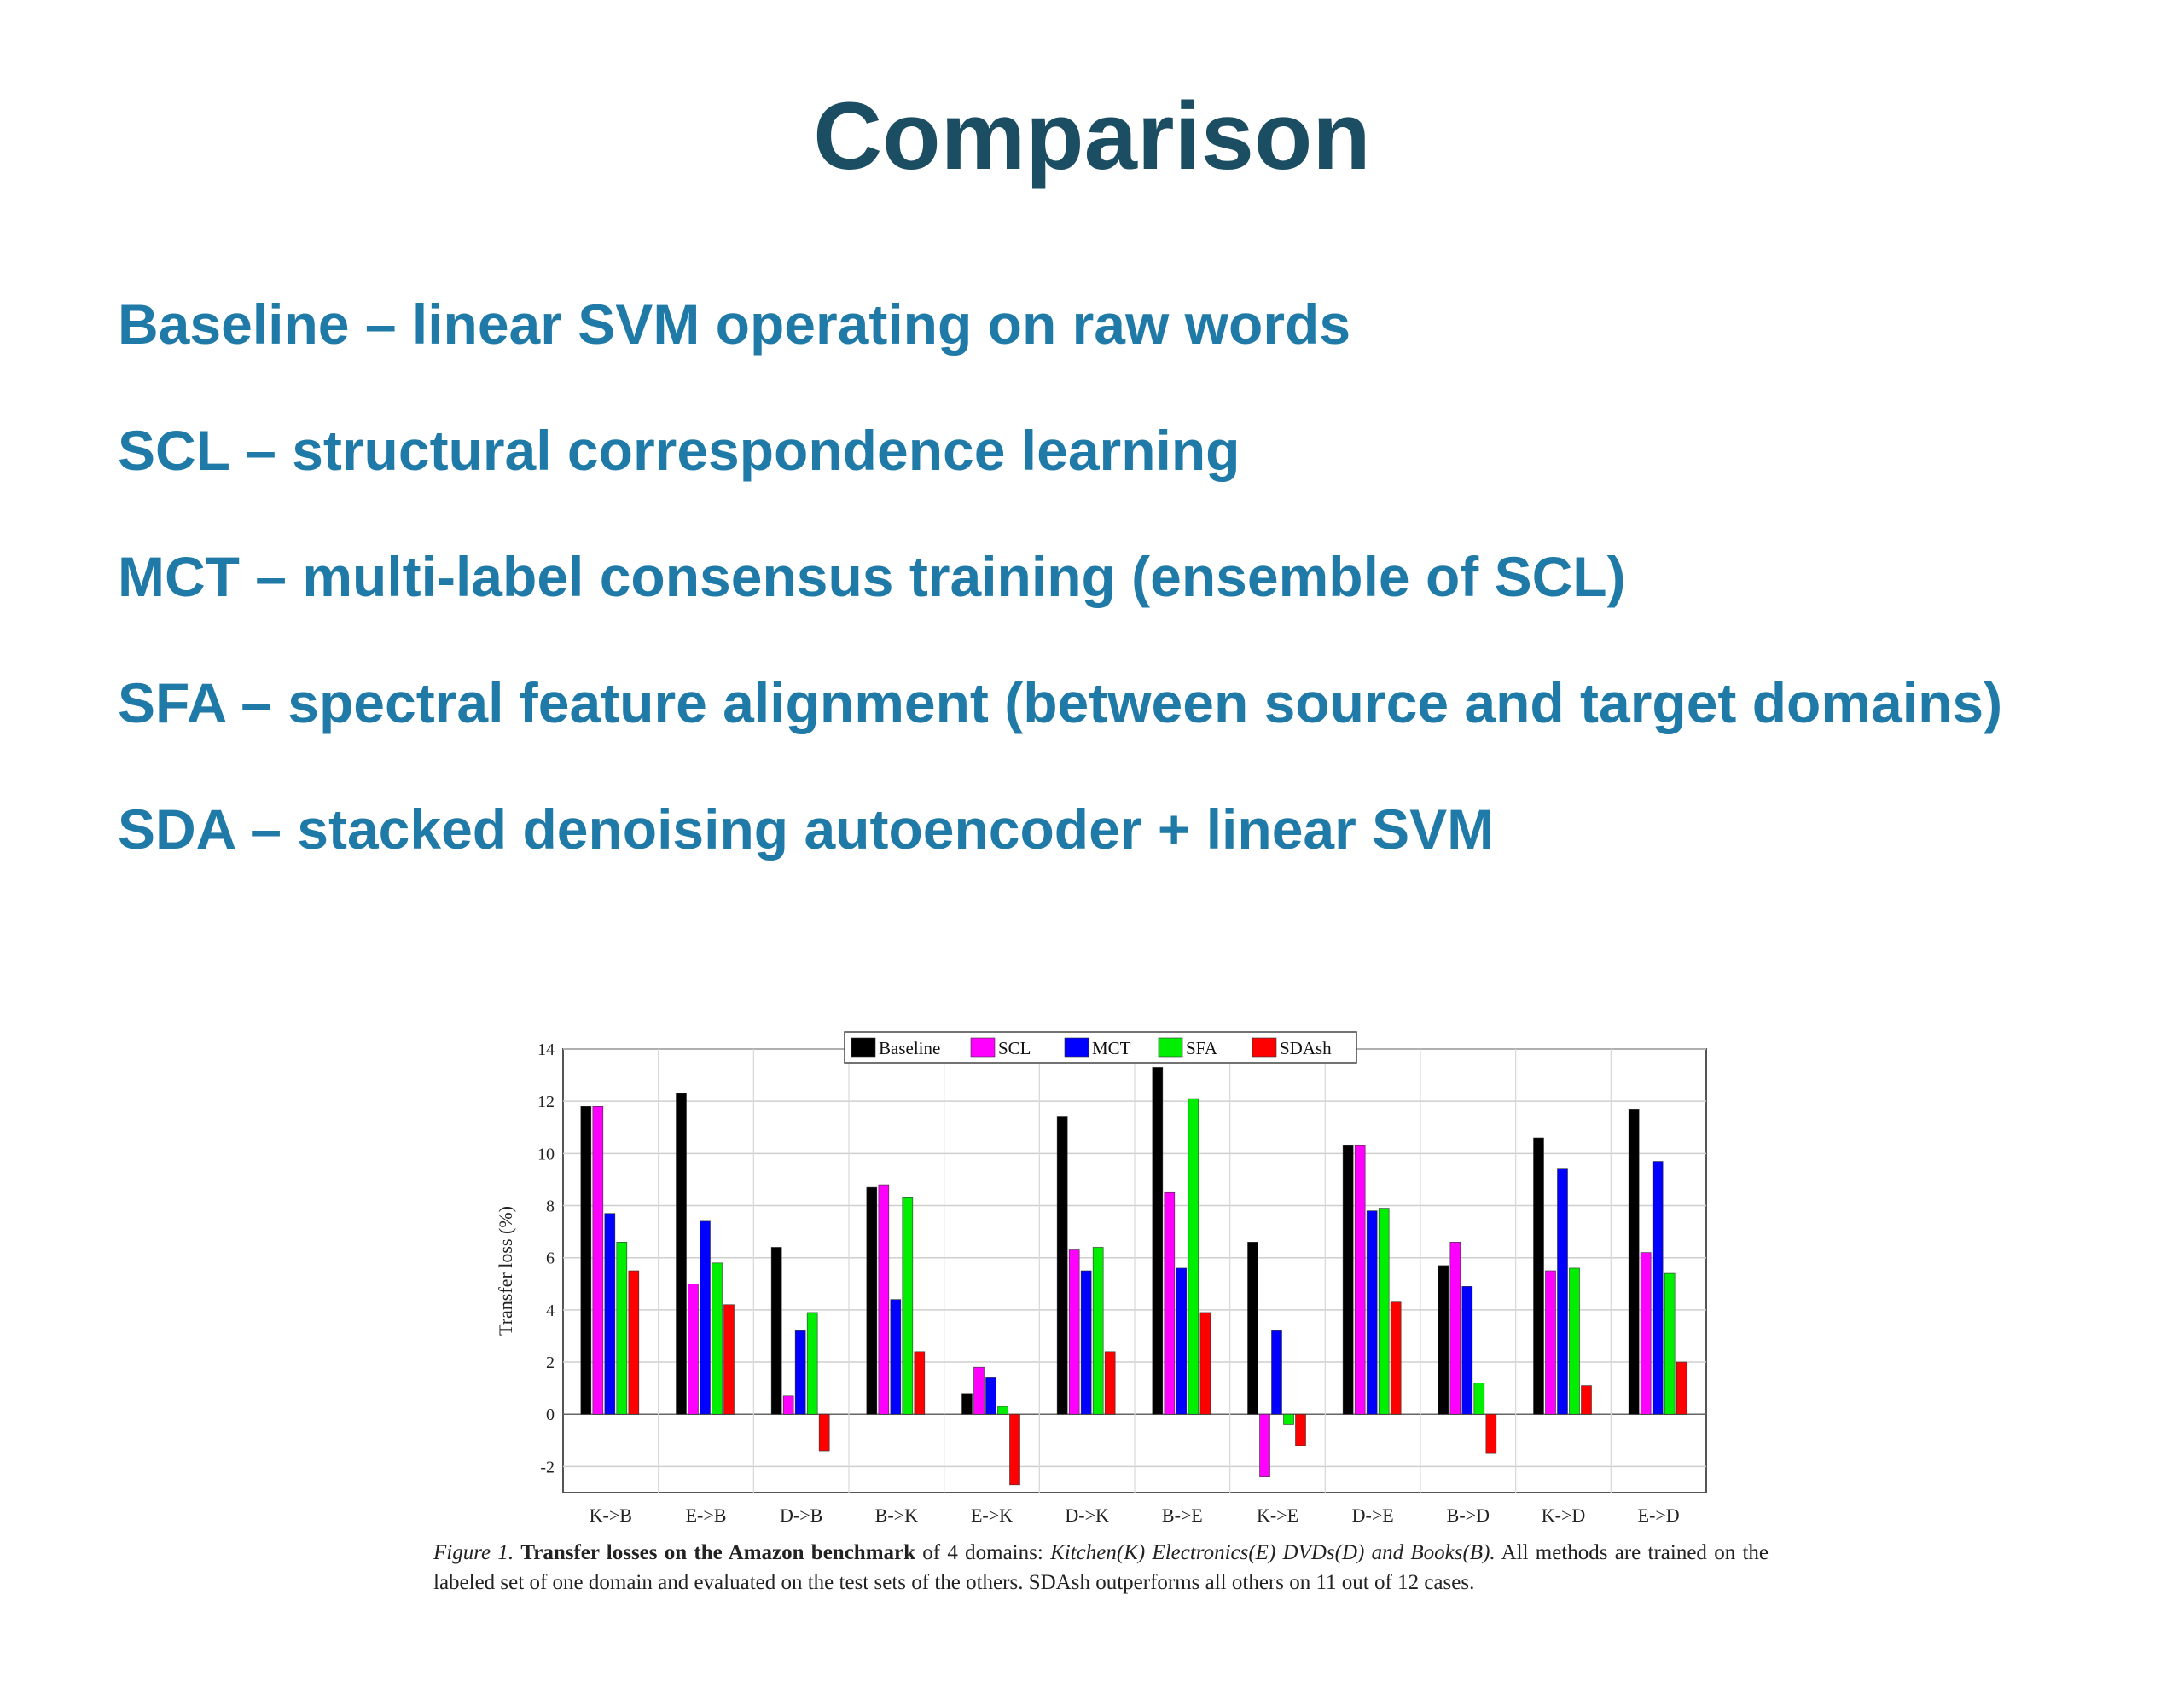  I want to click on bullet-scl: SCL – structural correspondence learning, so click(679, 451).